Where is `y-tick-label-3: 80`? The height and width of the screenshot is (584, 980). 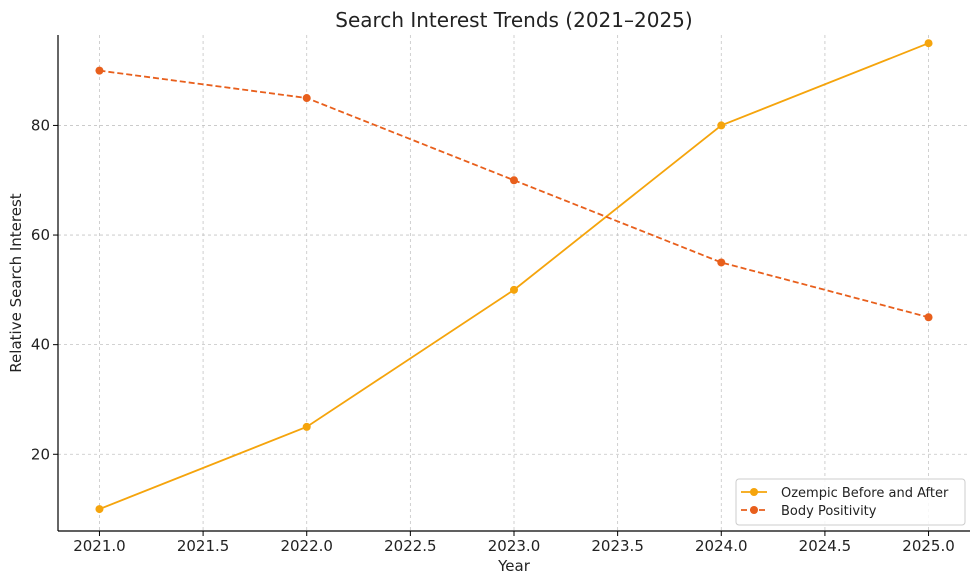 y-tick-label-3: 80 is located at coordinates (40, 125).